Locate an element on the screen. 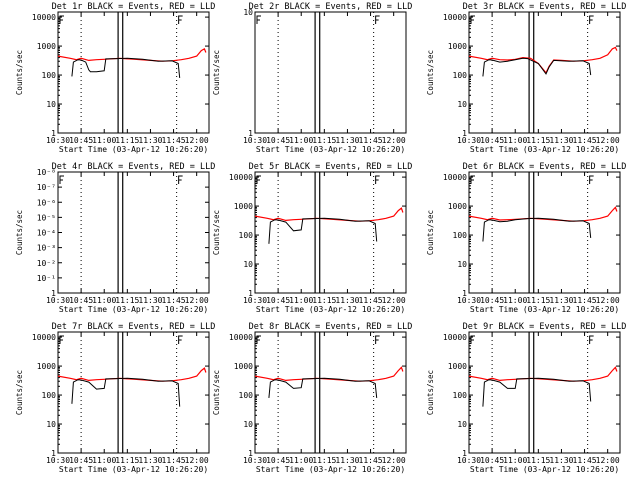  y-tick-label: 10⁻⁷ is located at coordinates (46, 187).